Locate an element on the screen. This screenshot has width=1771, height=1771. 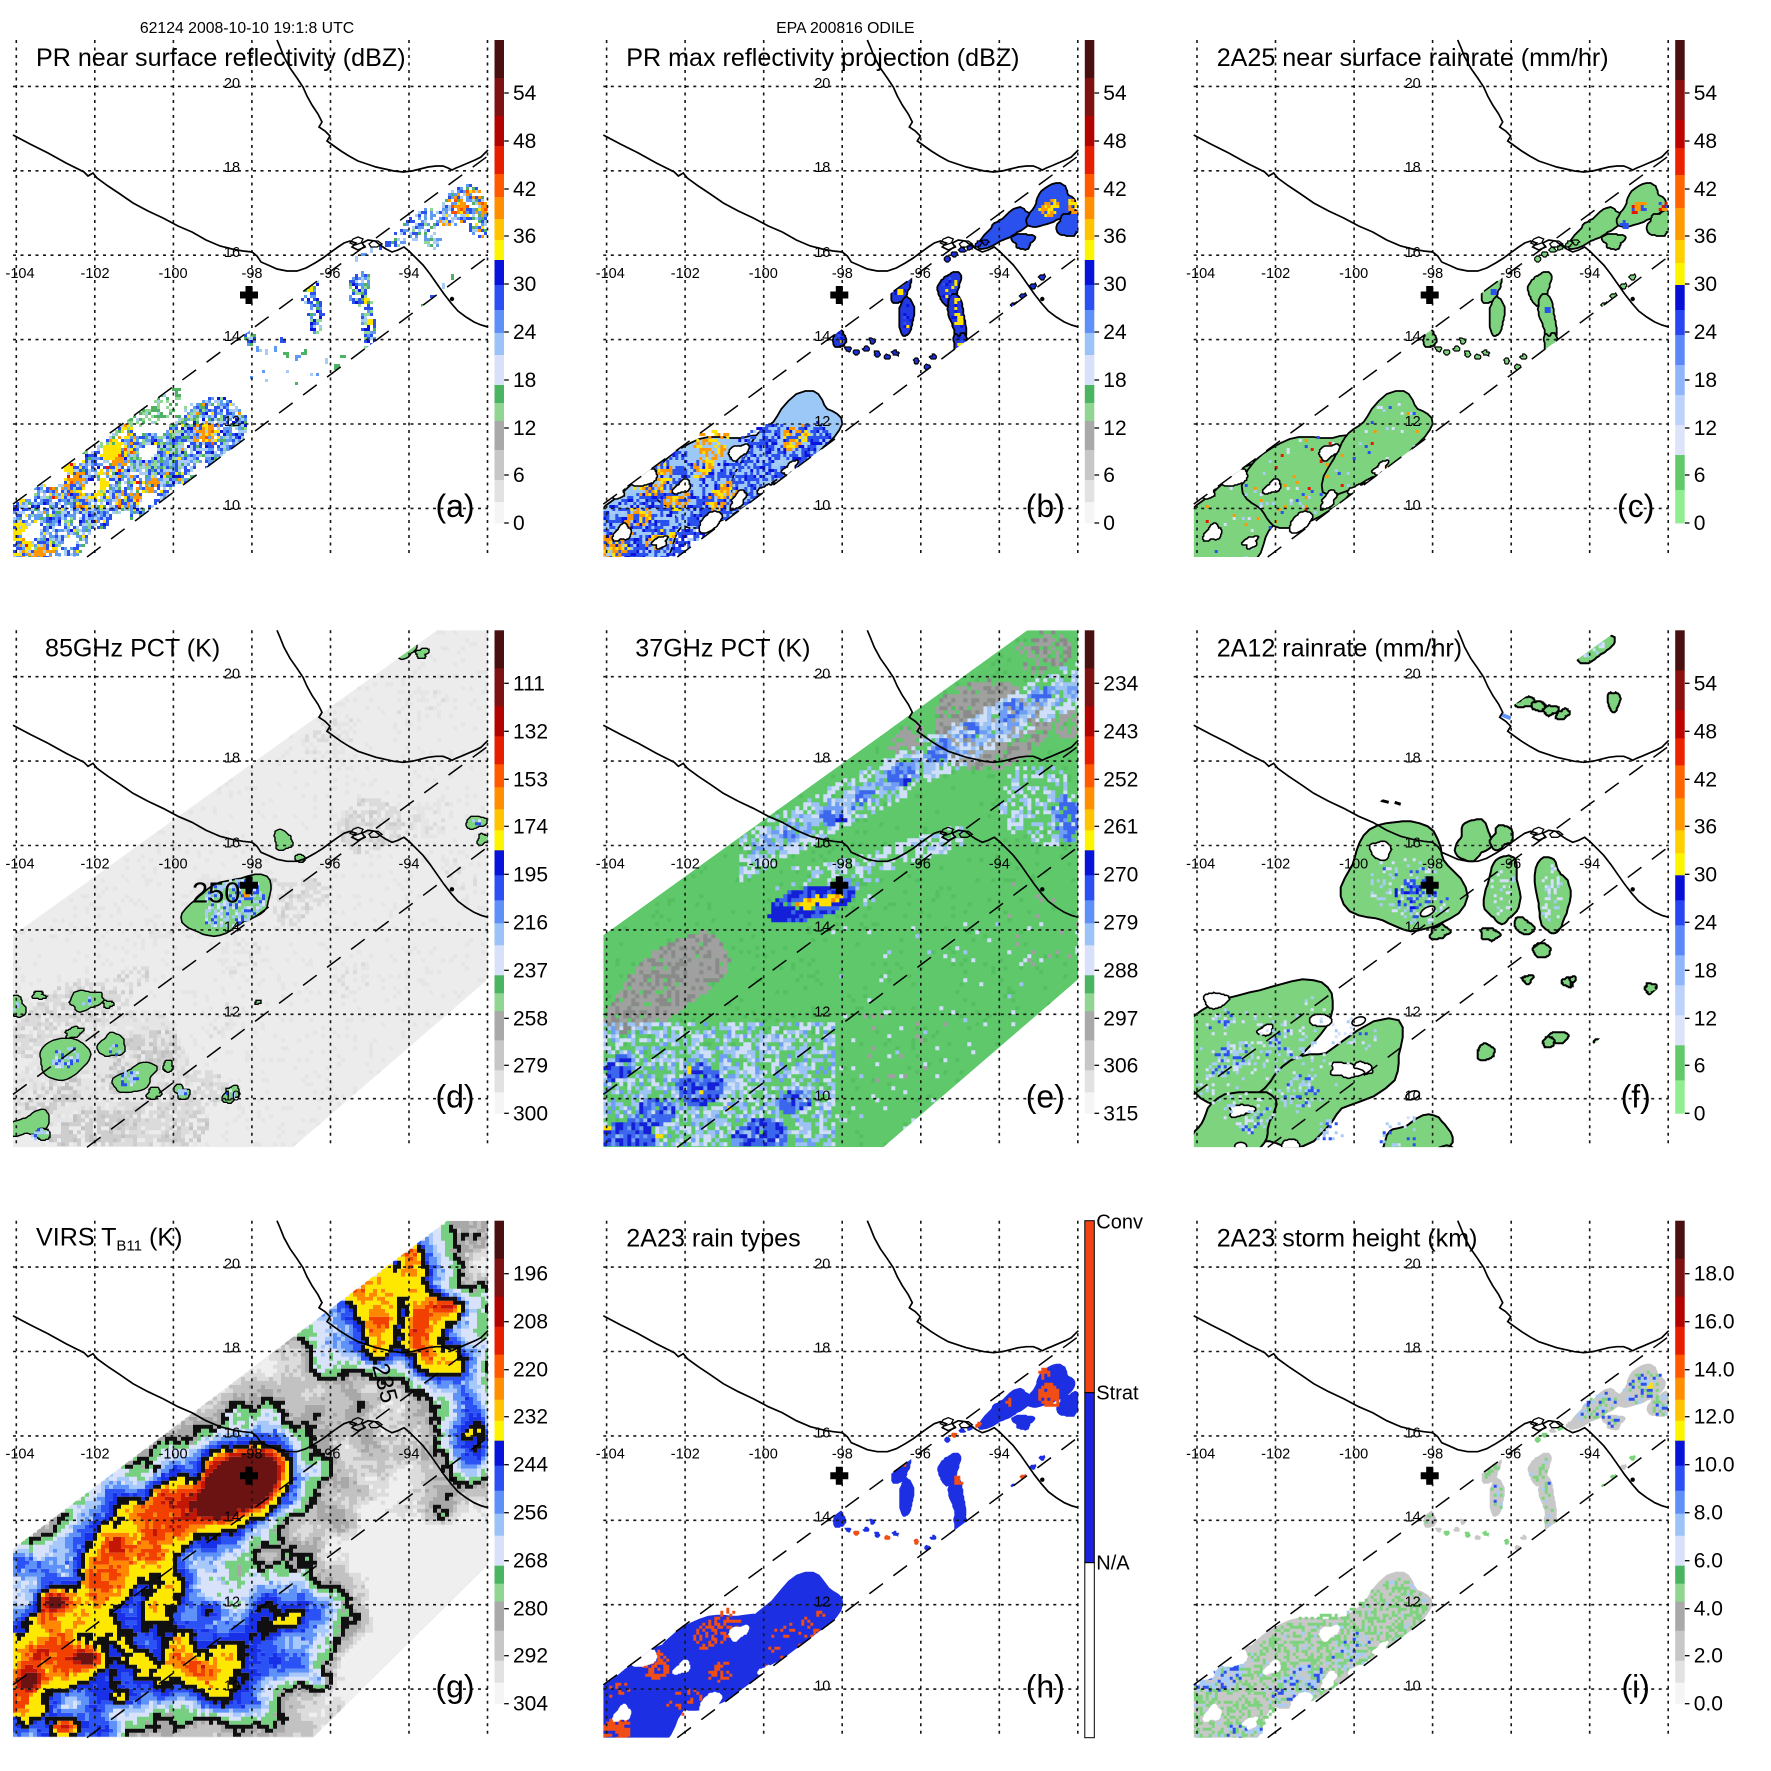
svg-text: 48 is located at coordinates (1705, 731).